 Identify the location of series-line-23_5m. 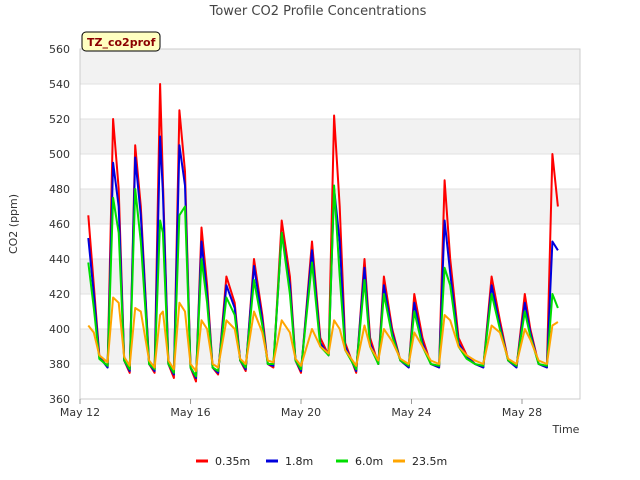
(323, 334).